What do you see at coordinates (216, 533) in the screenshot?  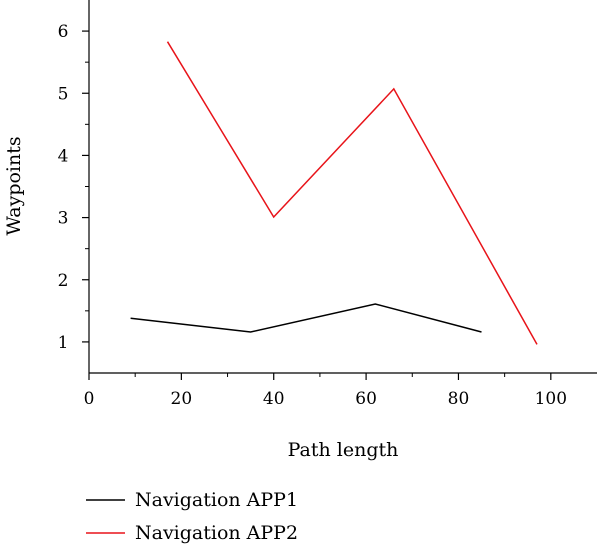 I see `legend-label-app2: Navigation APP2` at bounding box center [216, 533].